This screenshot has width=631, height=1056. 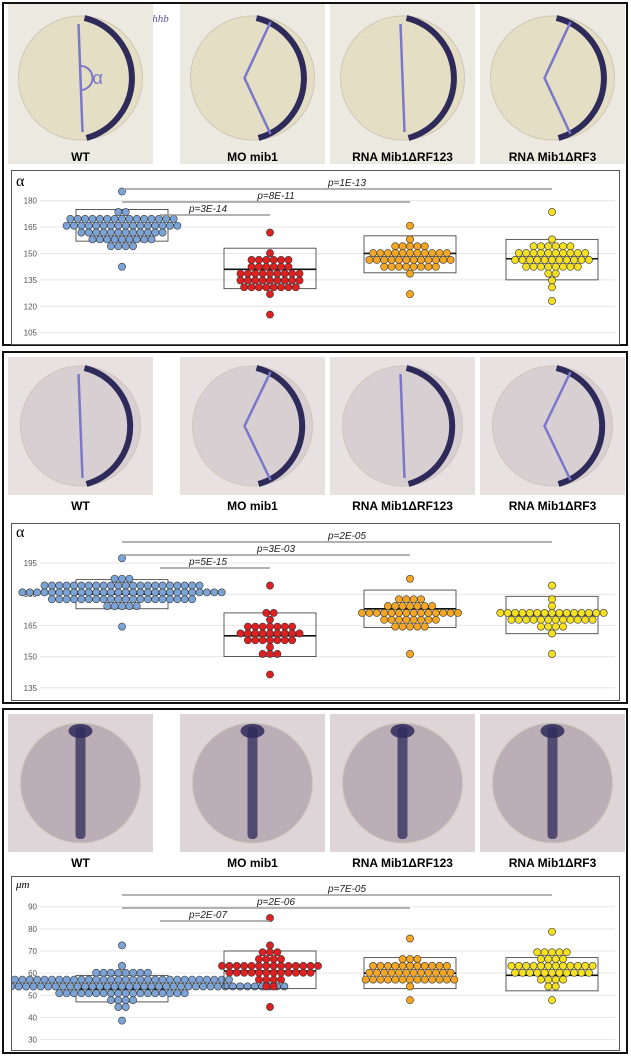 What do you see at coordinates (80, 84) in the screenshot?
I see `embryo-image: α` at bounding box center [80, 84].